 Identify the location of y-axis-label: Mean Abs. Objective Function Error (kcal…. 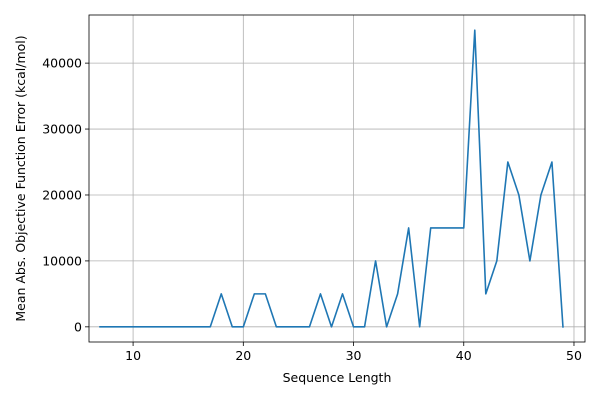
(20, 178).